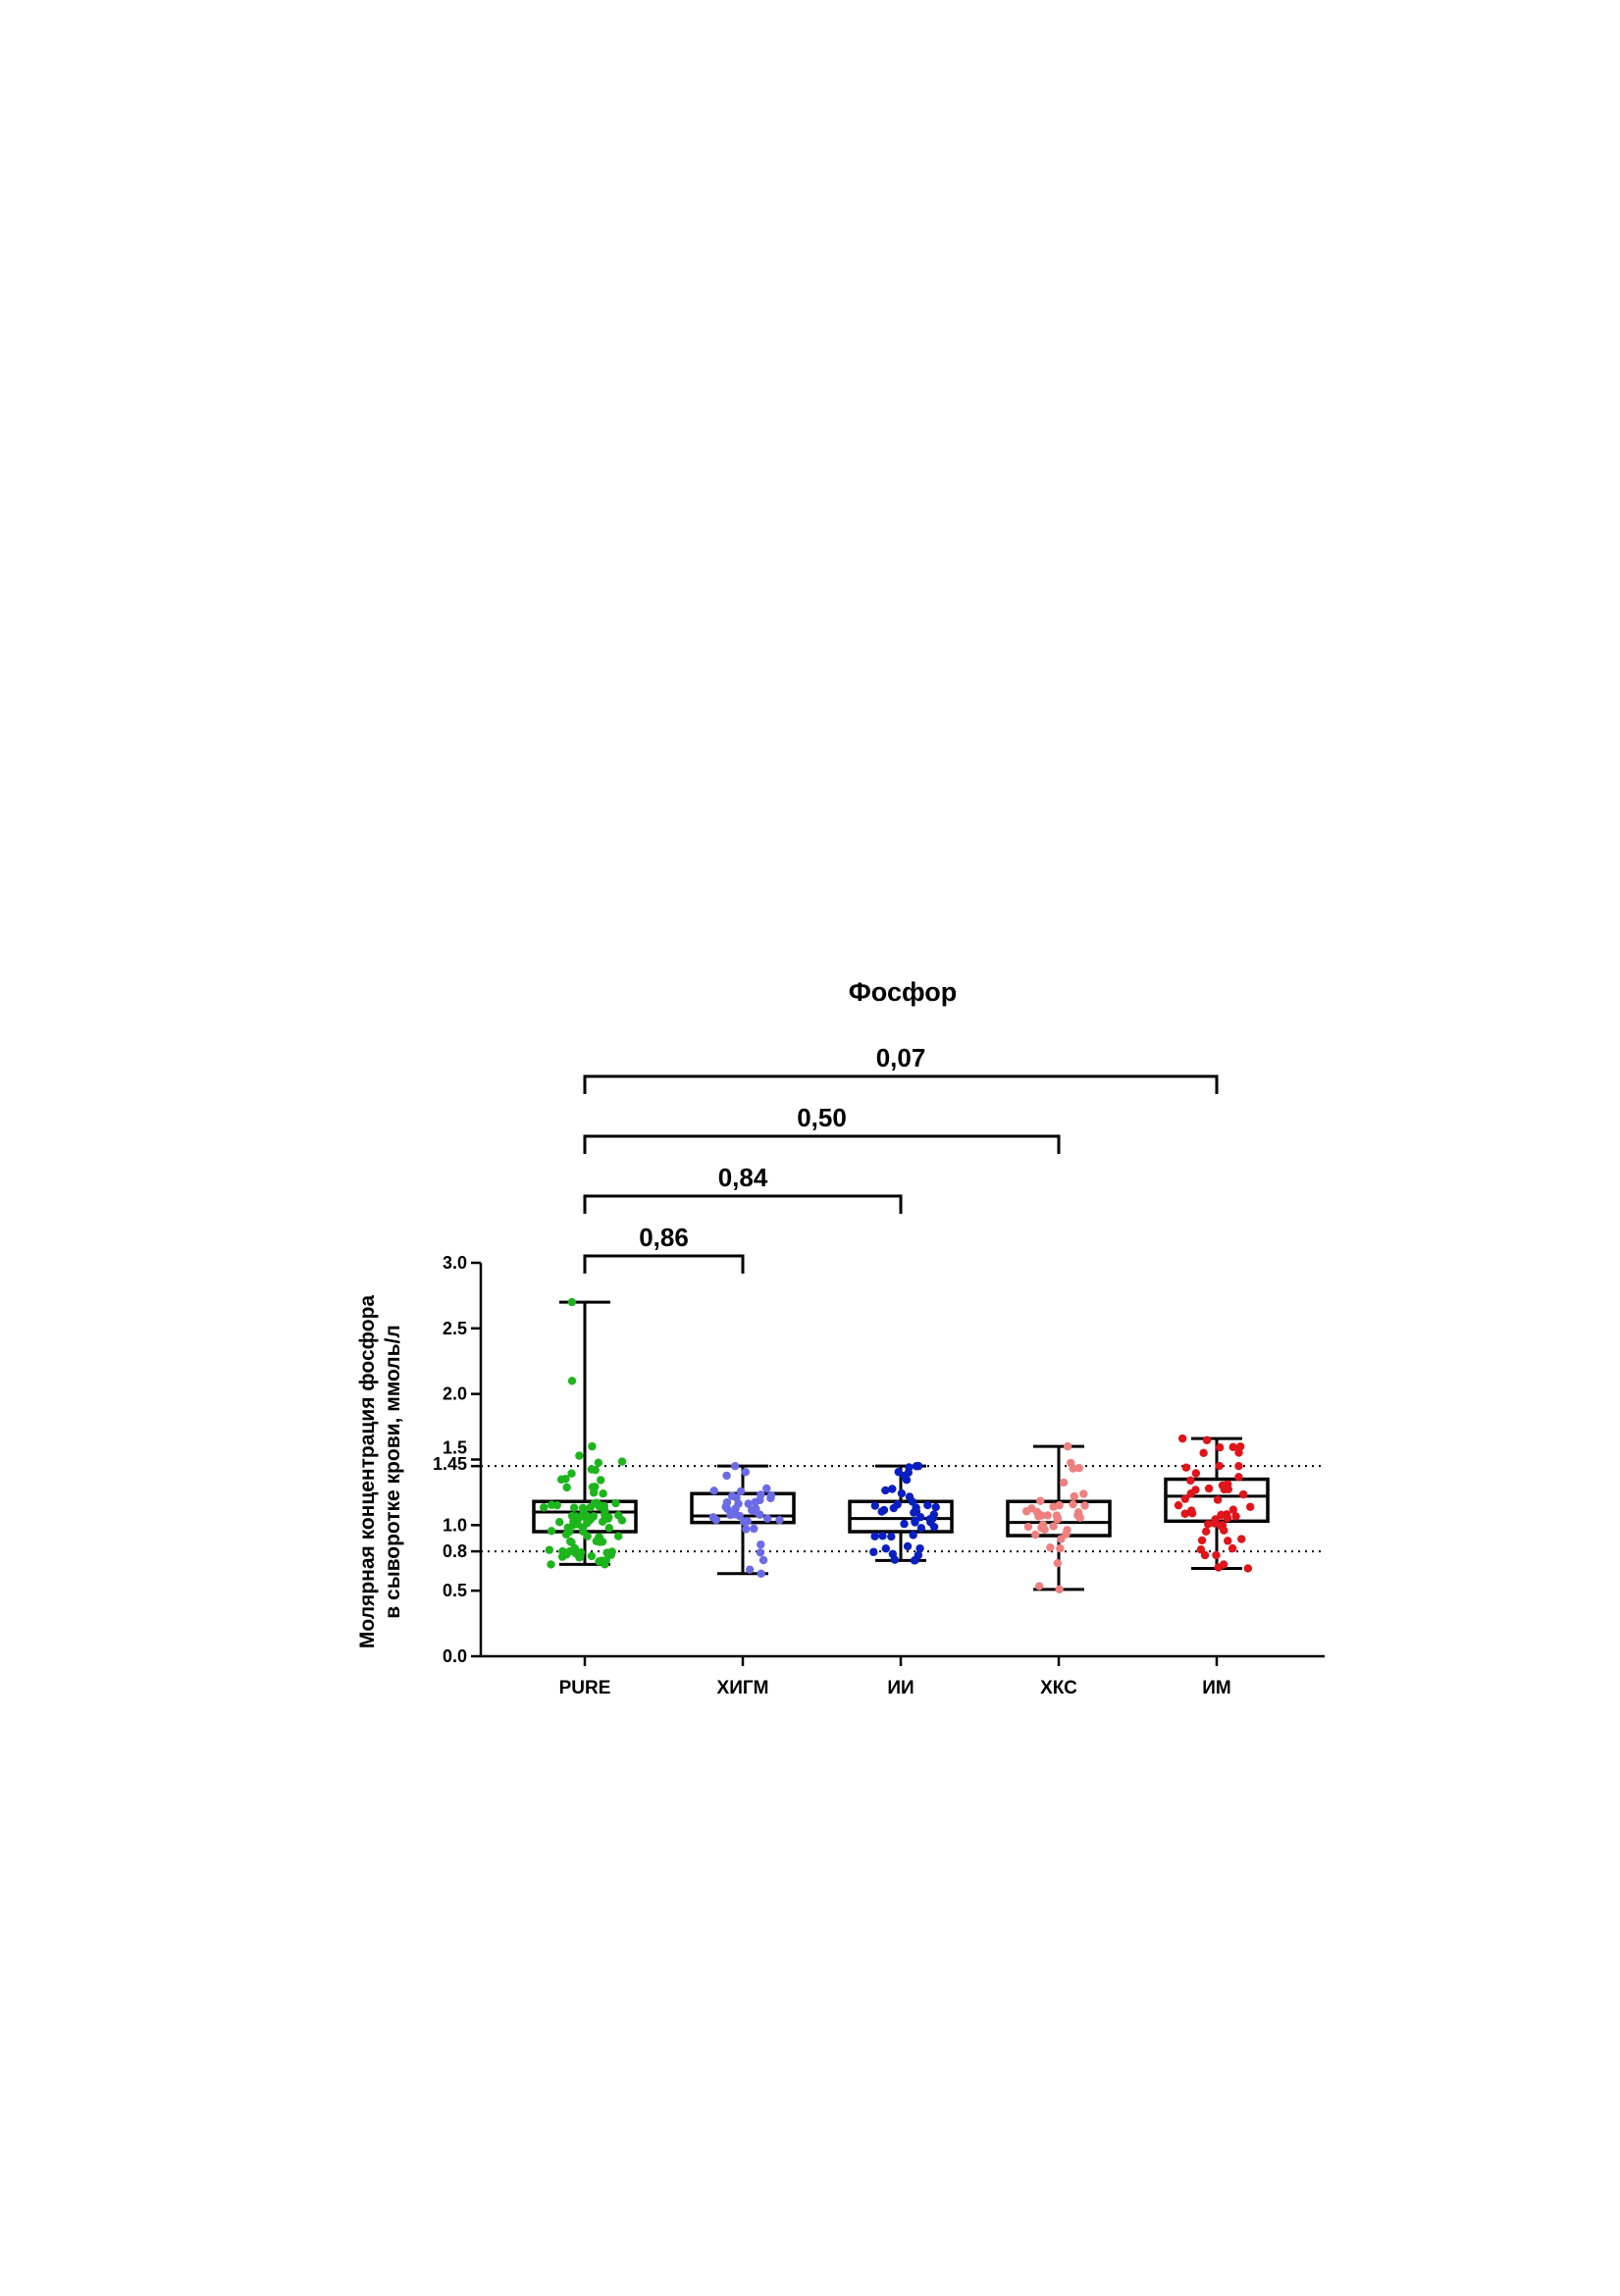 The image size is (1620, 2296). I want to click on y-axis-label-line-2: в сыворотке крови, ммоль/л, so click(393, 1471).